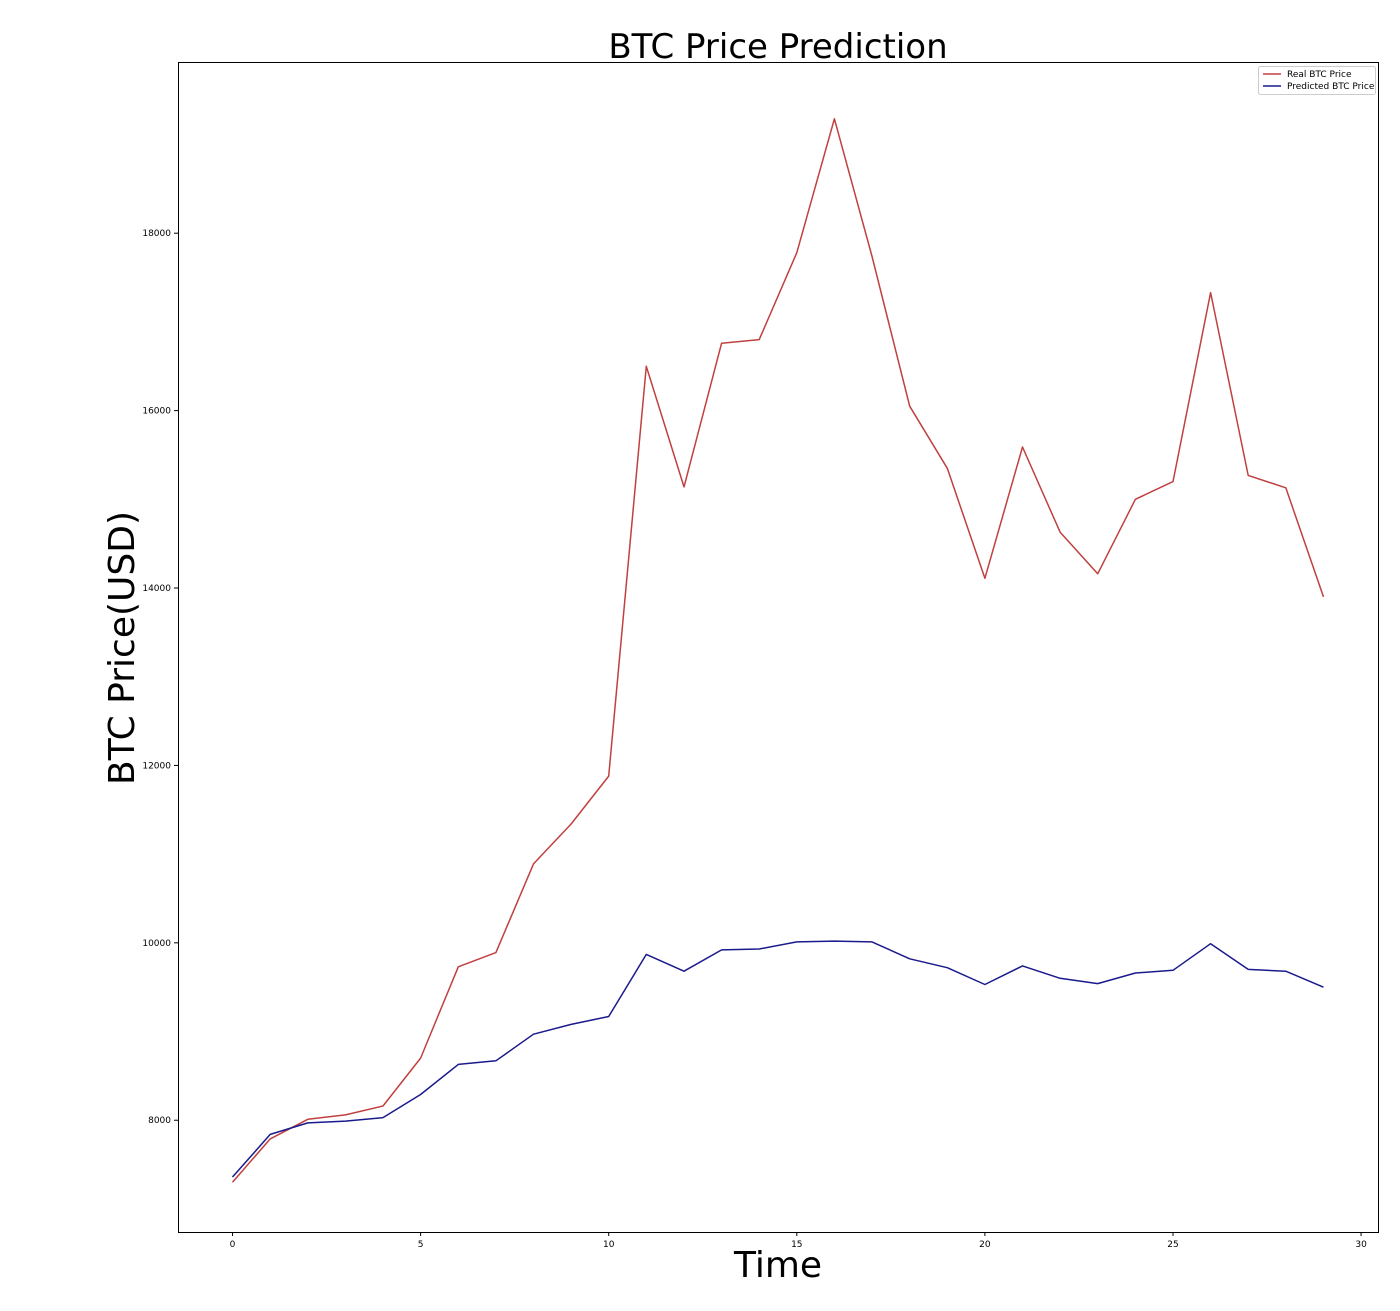  I want to click on legend-label-predicted: Predicted BTC Price, so click(1331, 87).